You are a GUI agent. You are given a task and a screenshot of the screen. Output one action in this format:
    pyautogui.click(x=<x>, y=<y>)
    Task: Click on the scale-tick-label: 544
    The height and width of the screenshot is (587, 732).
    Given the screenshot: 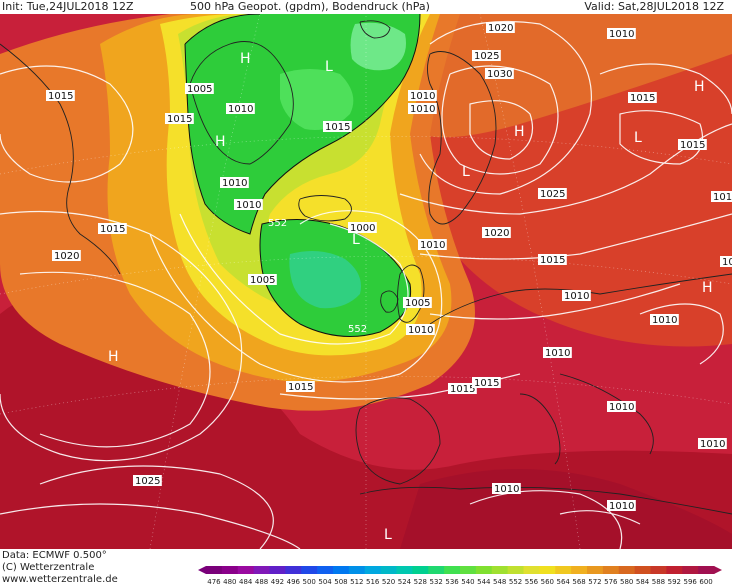 What is the action you would take?
    pyautogui.click(x=484, y=582)
    